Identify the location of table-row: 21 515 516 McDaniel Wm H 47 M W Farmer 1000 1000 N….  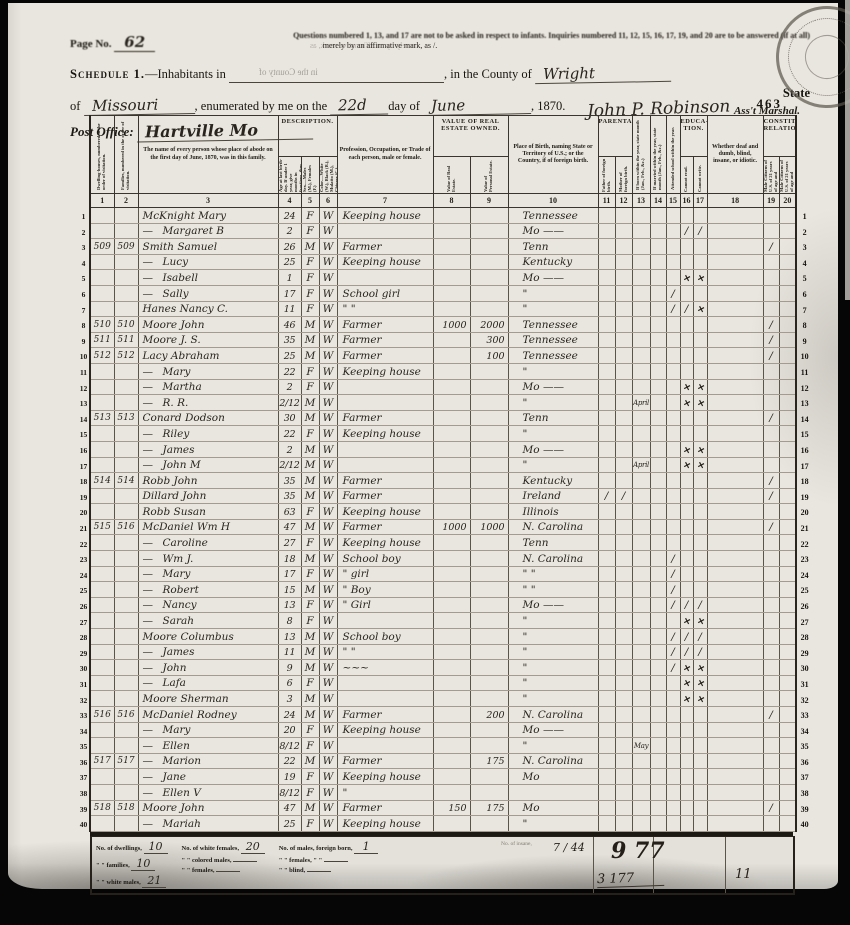
(445, 527).